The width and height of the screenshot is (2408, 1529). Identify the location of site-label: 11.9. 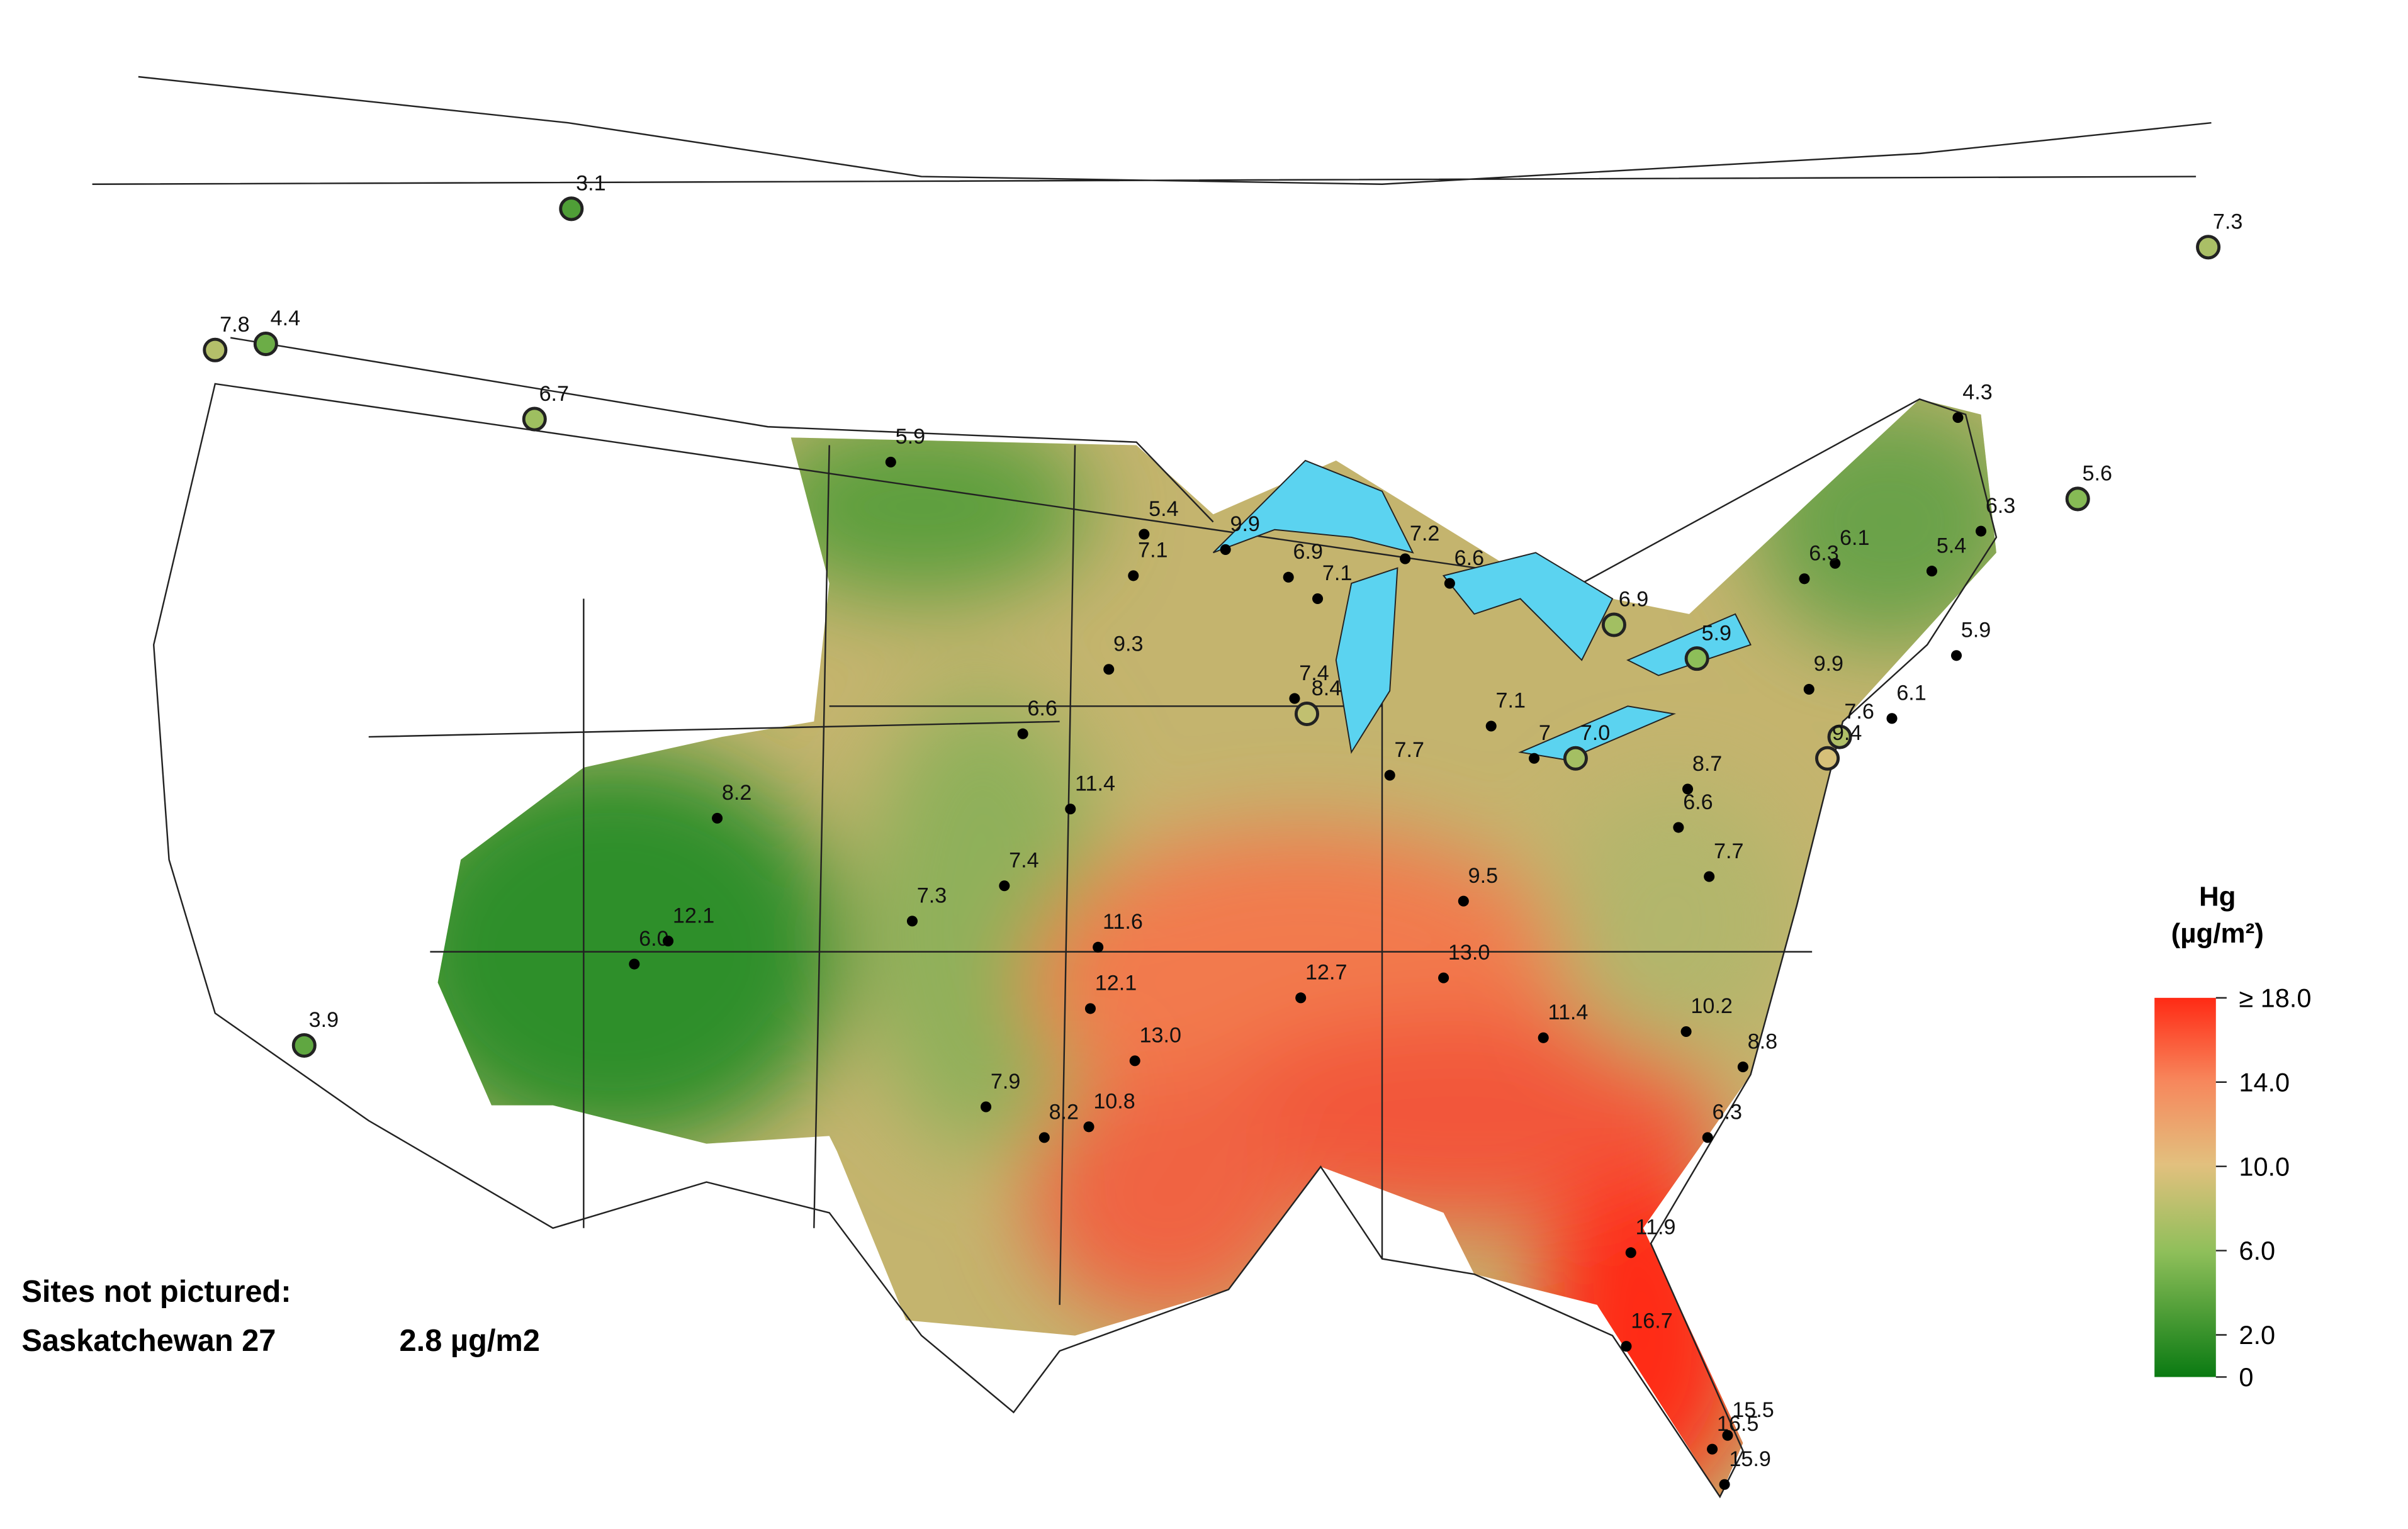
(1656, 1228).